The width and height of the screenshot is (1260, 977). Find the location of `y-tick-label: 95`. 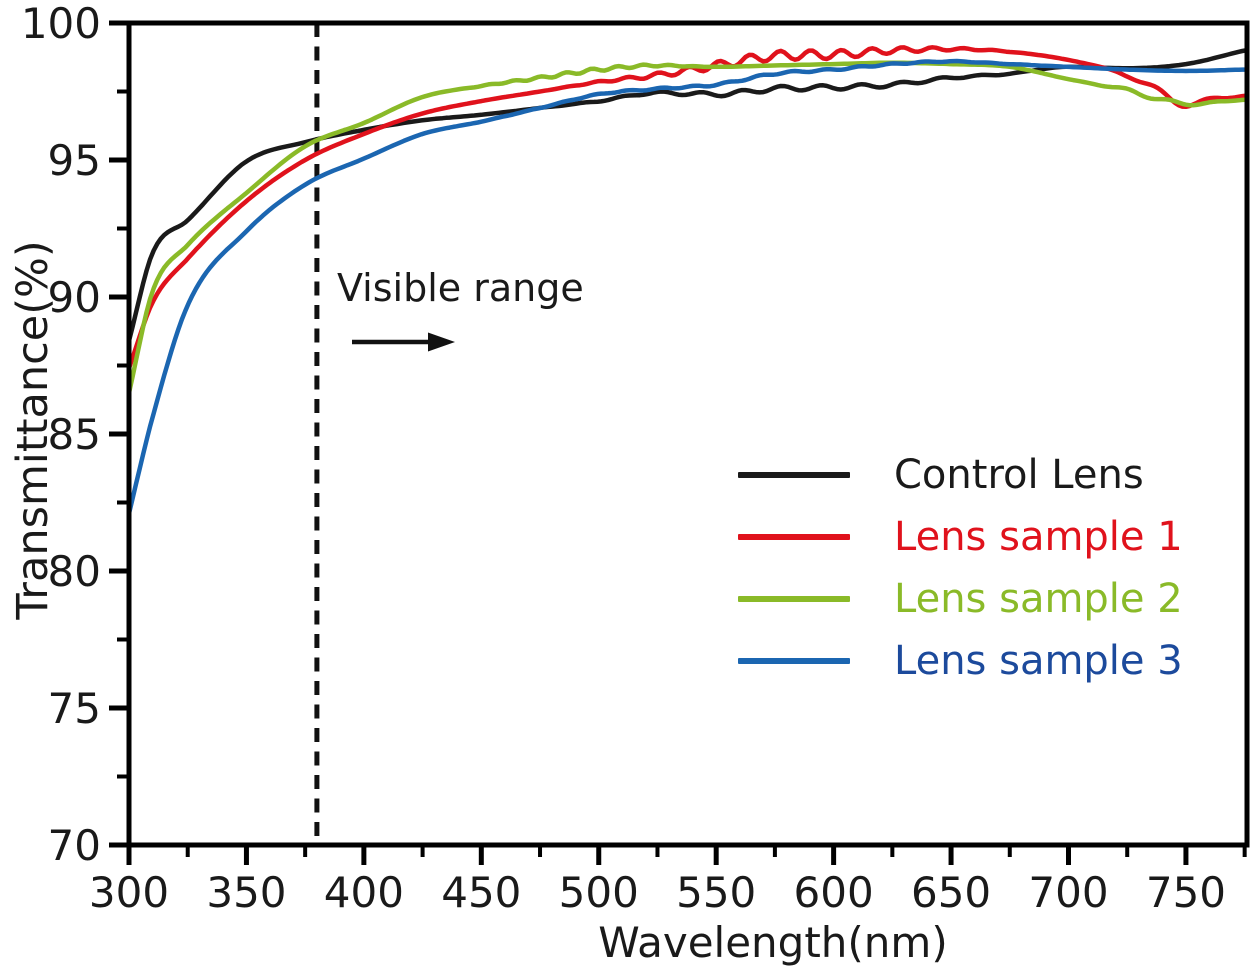

y-tick-label: 95 is located at coordinates (74, 160).